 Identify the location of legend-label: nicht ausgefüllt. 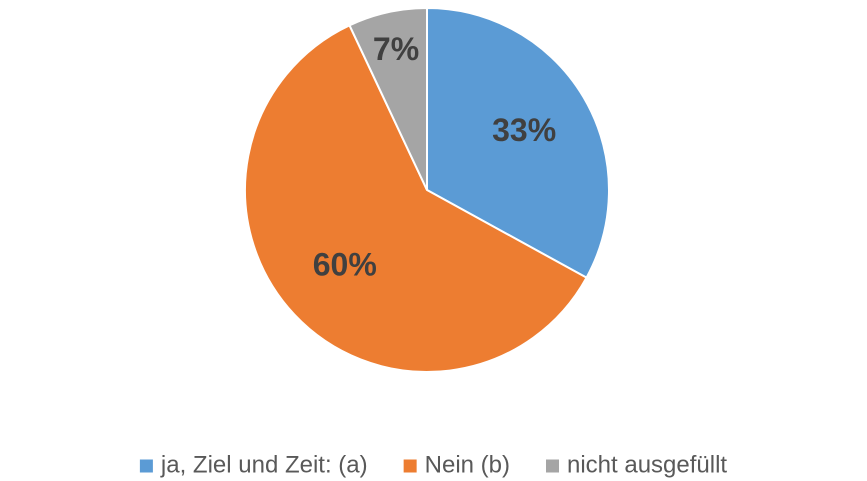
(647, 464).